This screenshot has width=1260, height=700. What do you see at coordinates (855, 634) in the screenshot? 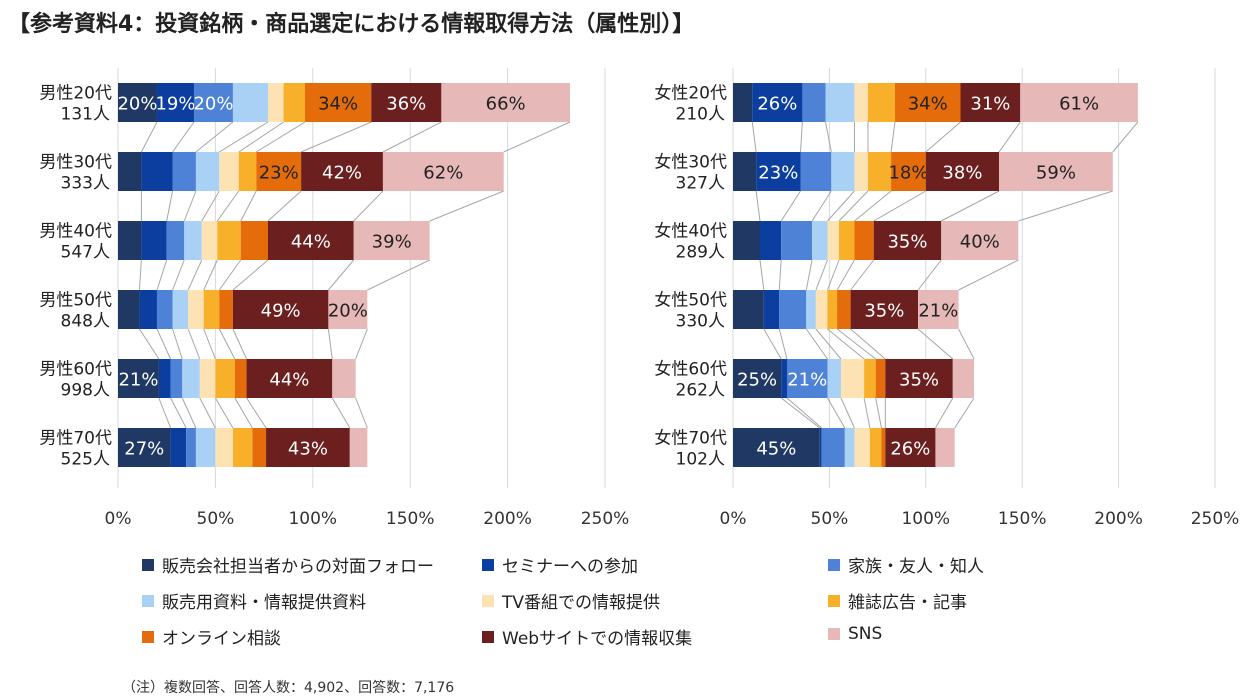
I see `legend-item: SNS` at bounding box center [855, 634].